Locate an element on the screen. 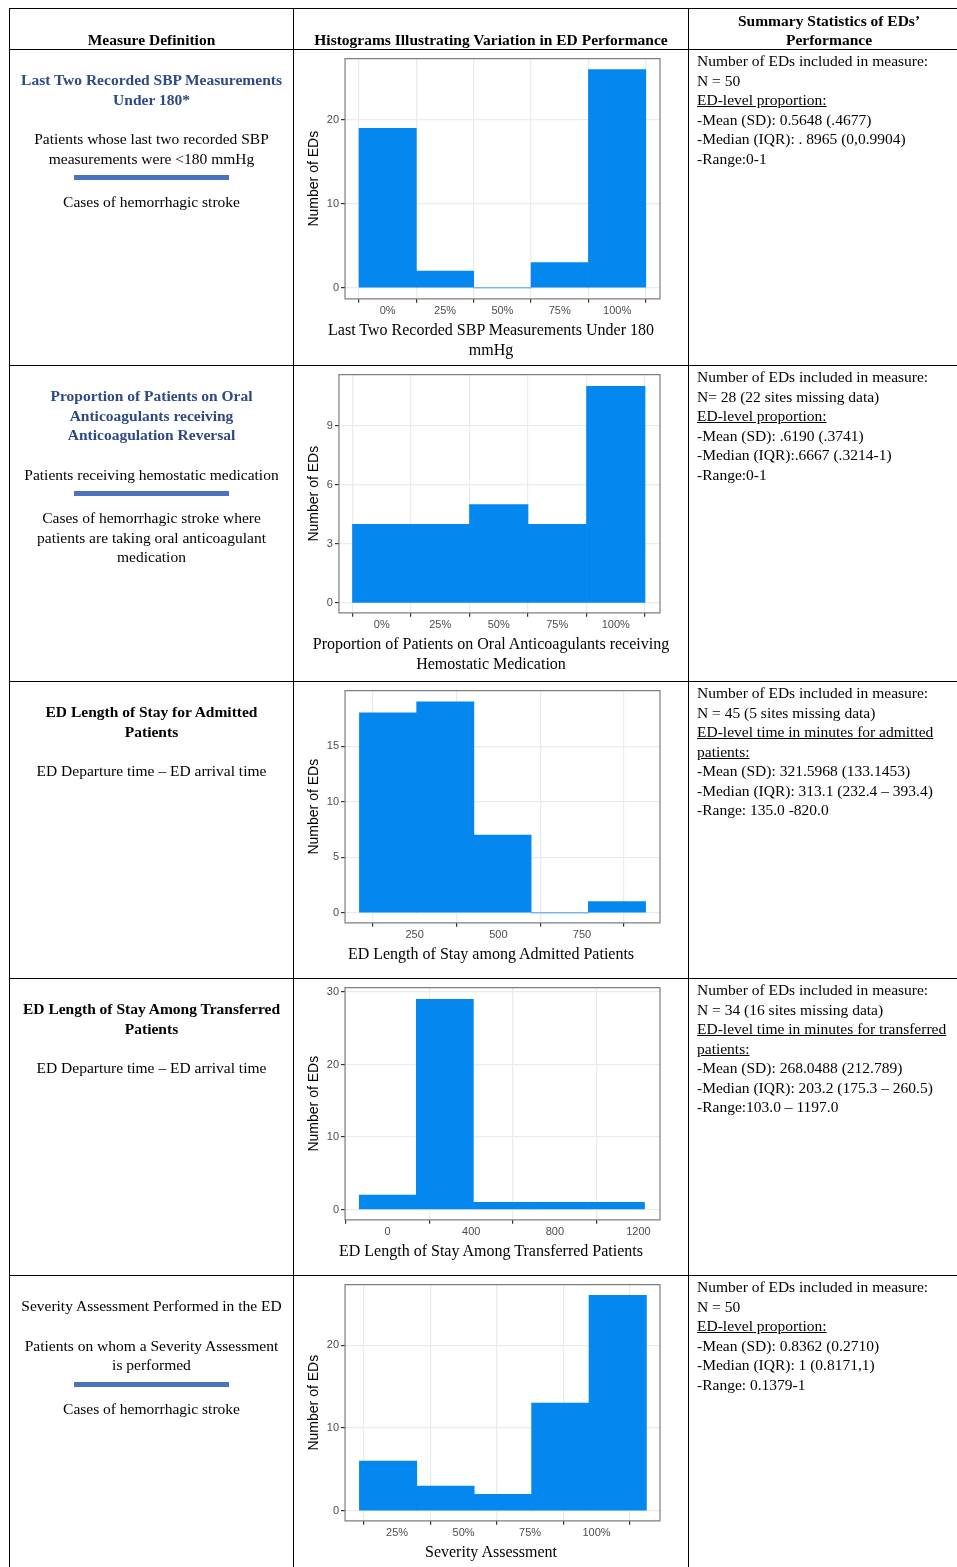  x-tick-label: 400 is located at coordinates (471, 1231).